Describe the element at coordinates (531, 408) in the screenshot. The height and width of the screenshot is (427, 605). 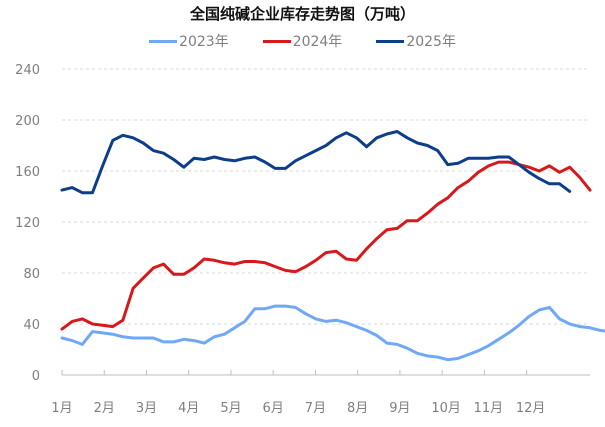
I see `x-tick-label: 12月` at that location.